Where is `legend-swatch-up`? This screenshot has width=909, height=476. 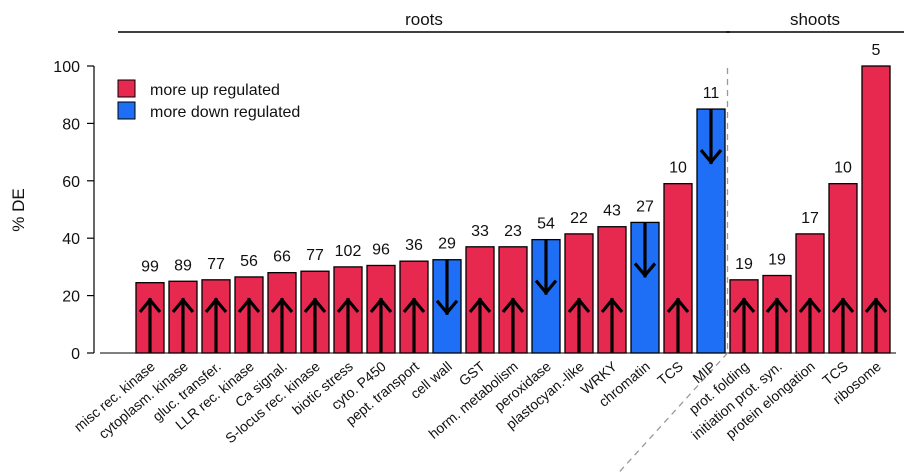 legend-swatch-up is located at coordinates (126, 88).